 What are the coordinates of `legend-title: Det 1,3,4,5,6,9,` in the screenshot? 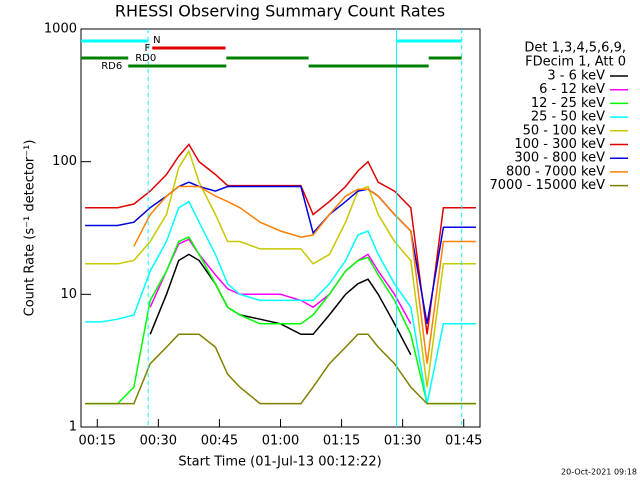 It's located at (575, 48).